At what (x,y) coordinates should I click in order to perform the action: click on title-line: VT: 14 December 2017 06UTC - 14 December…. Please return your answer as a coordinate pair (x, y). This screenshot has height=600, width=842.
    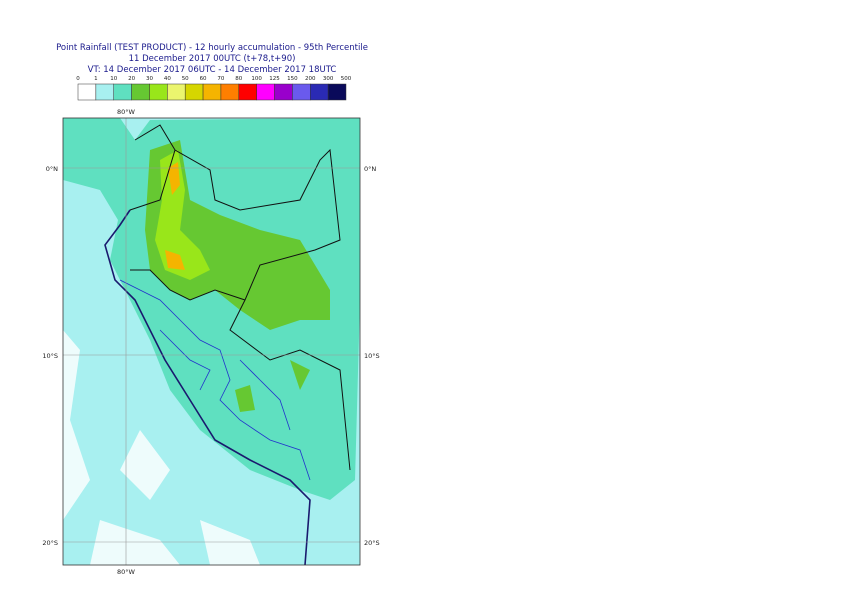
    Looking at the image, I should click on (212, 70).